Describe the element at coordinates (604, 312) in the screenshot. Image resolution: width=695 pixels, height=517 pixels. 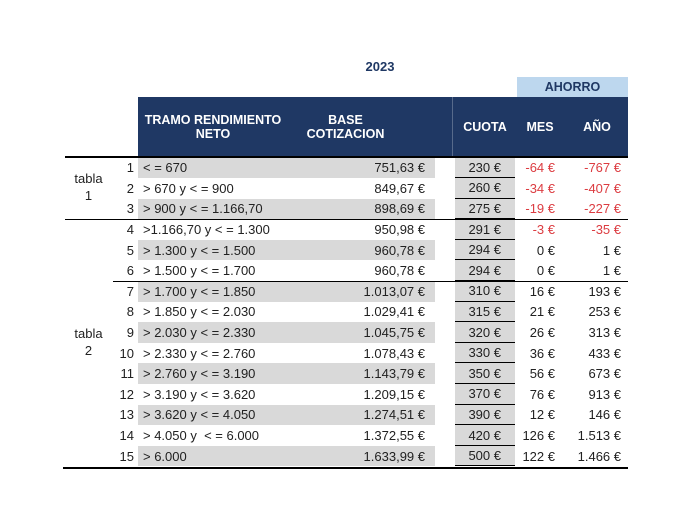
I see `ahorro-ano-cell: 253 €` at that location.